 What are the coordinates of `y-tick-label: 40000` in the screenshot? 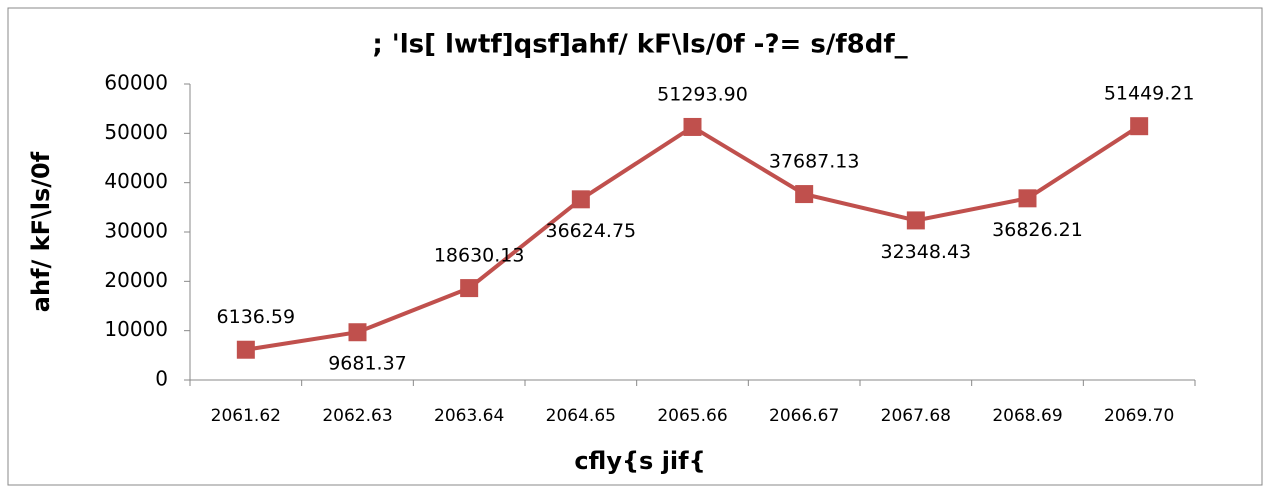 It's located at (136, 181).